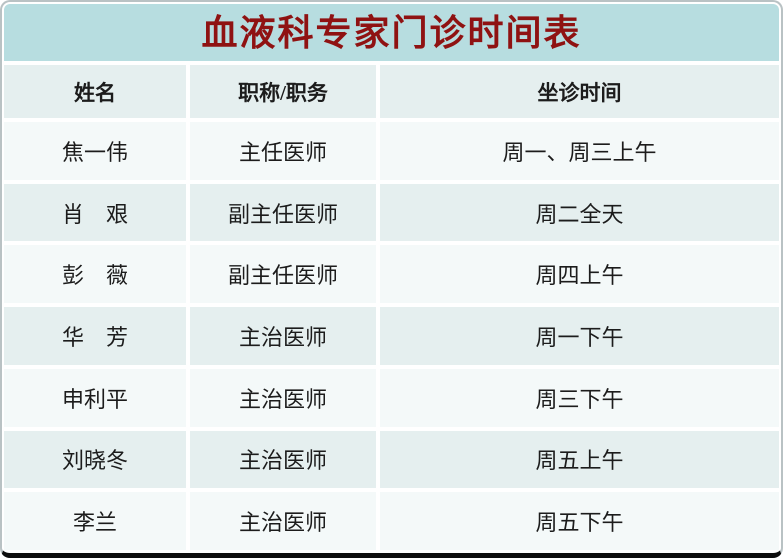 The image size is (783, 558). What do you see at coordinates (95, 274) in the screenshot?
I see `table-cell: 彭 薇` at bounding box center [95, 274].